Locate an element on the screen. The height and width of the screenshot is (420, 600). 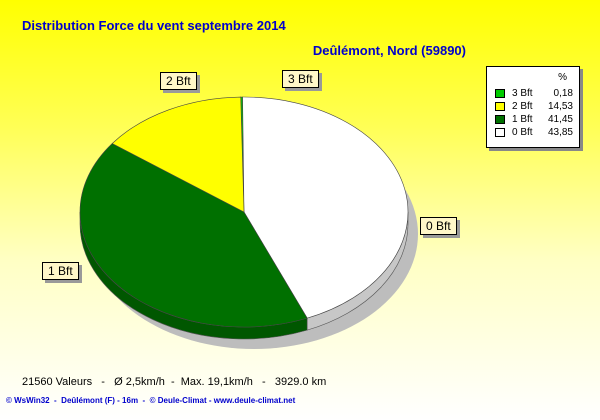
legend-label-0bft: 0 Bft is located at coordinates (522, 132).